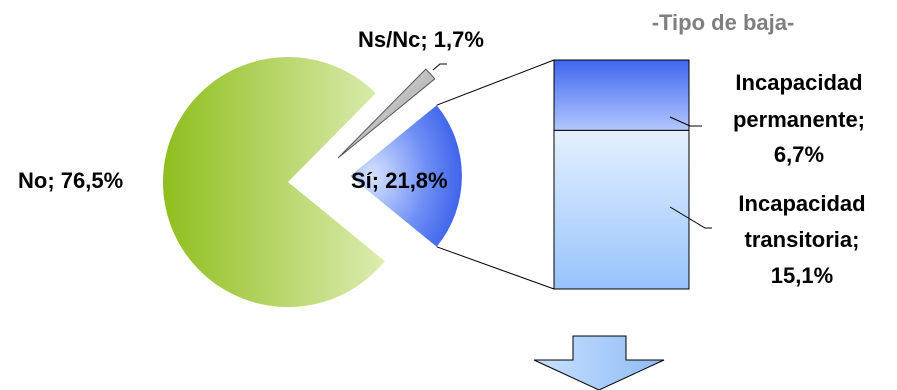 Image resolution: width=897 pixels, height=390 pixels. What do you see at coordinates (799, 154) in the screenshot?
I see `bar-label-permanente-line3: 6,7%` at bounding box center [799, 154].